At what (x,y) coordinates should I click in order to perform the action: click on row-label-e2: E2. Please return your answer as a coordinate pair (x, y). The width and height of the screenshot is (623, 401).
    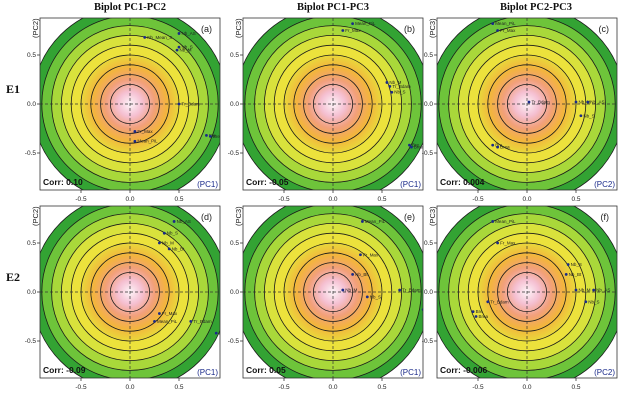
    Looking at the image, I should click on (13, 277).